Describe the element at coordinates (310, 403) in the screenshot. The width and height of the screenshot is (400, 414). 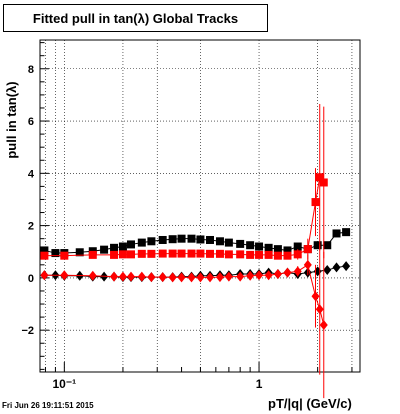
I see `x-axis-label: pT/|q| (GeV/c)` at that location.